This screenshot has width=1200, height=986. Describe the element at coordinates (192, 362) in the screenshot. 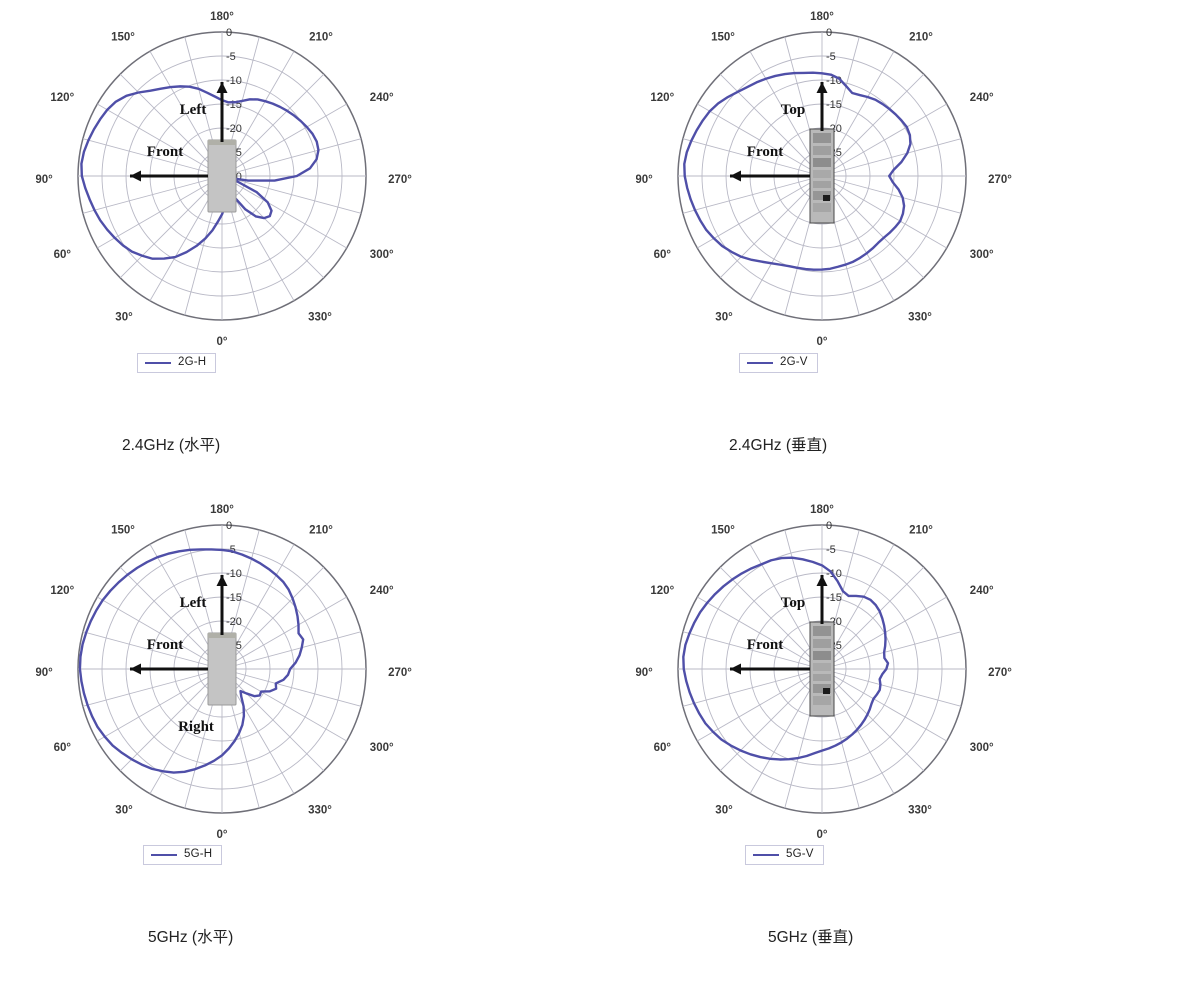

I see `legend-label: 2G-H` at that location.